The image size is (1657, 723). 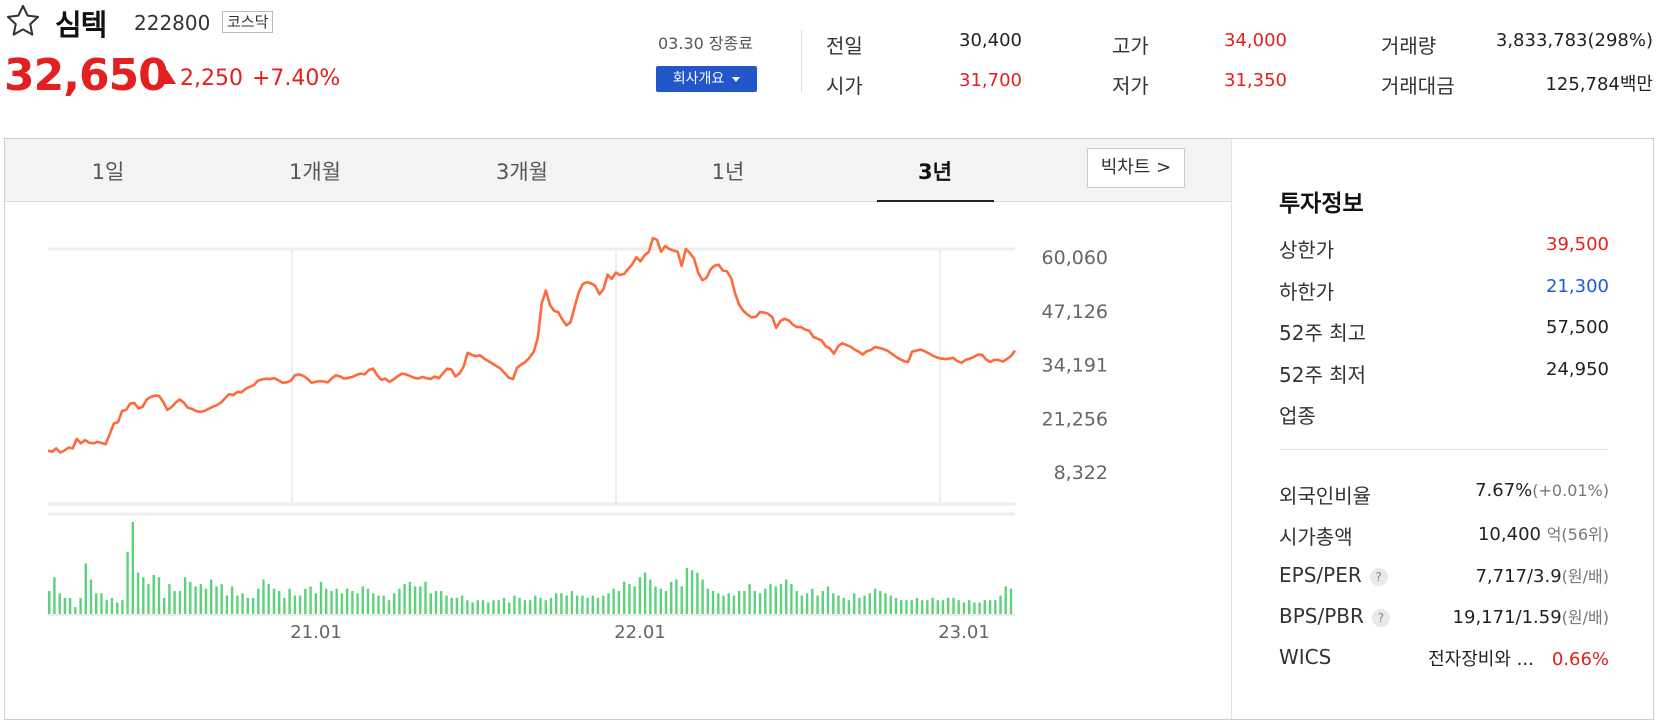 What do you see at coordinates (1130, 86) in the screenshot?
I see `low-label: 저가` at bounding box center [1130, 86].